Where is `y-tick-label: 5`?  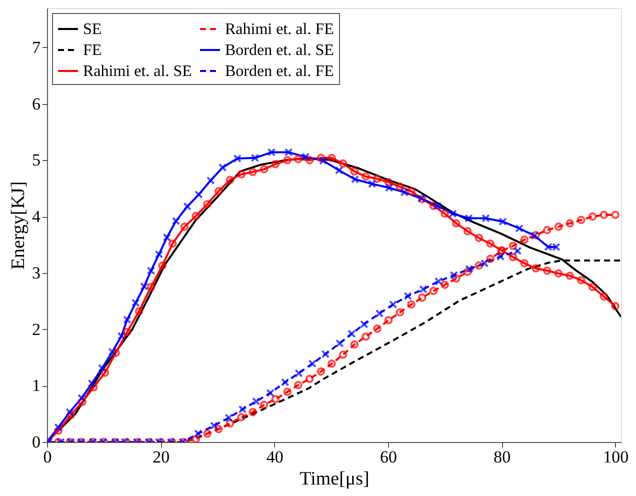
y-tick-label: 5 is located at coordinates (36, 160).